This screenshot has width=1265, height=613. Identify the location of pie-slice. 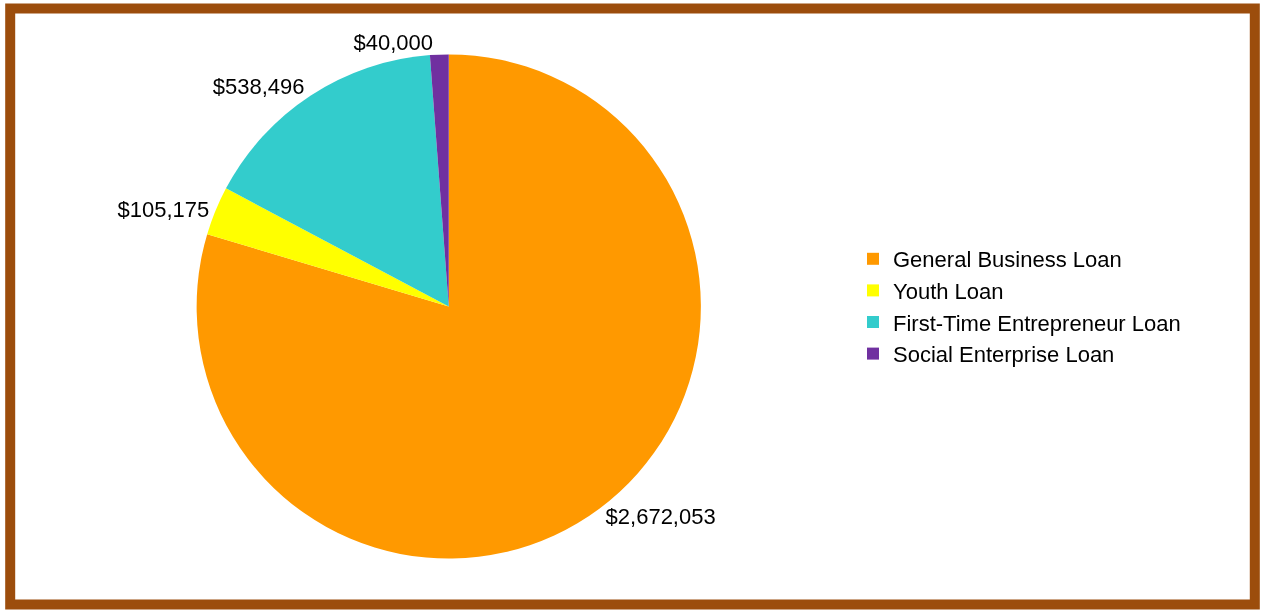
(328, 247).